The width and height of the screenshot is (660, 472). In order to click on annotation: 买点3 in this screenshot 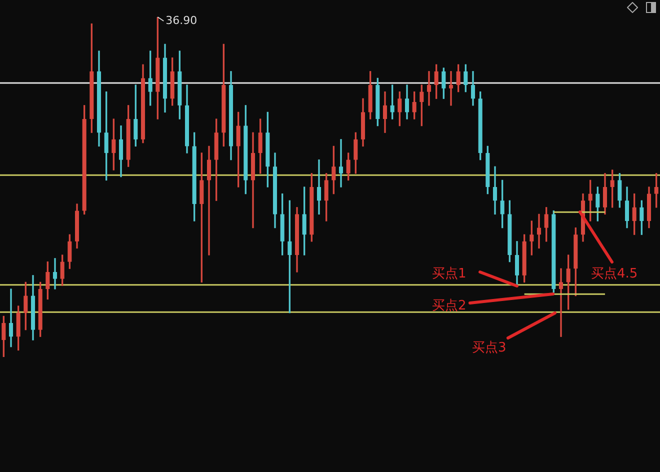, I will do `click(489, 348)`.